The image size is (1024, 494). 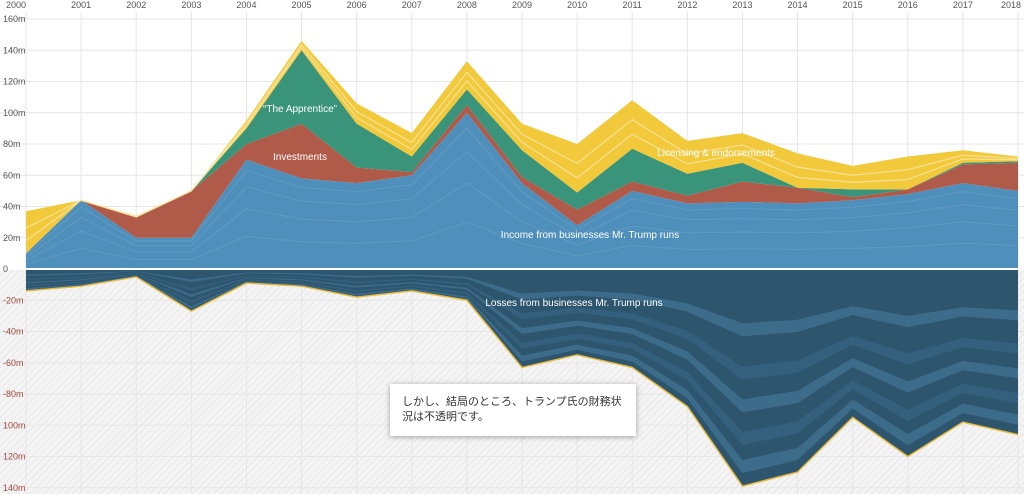 I want to click on y-tick-label: 40m, so click(x=12, y=207).